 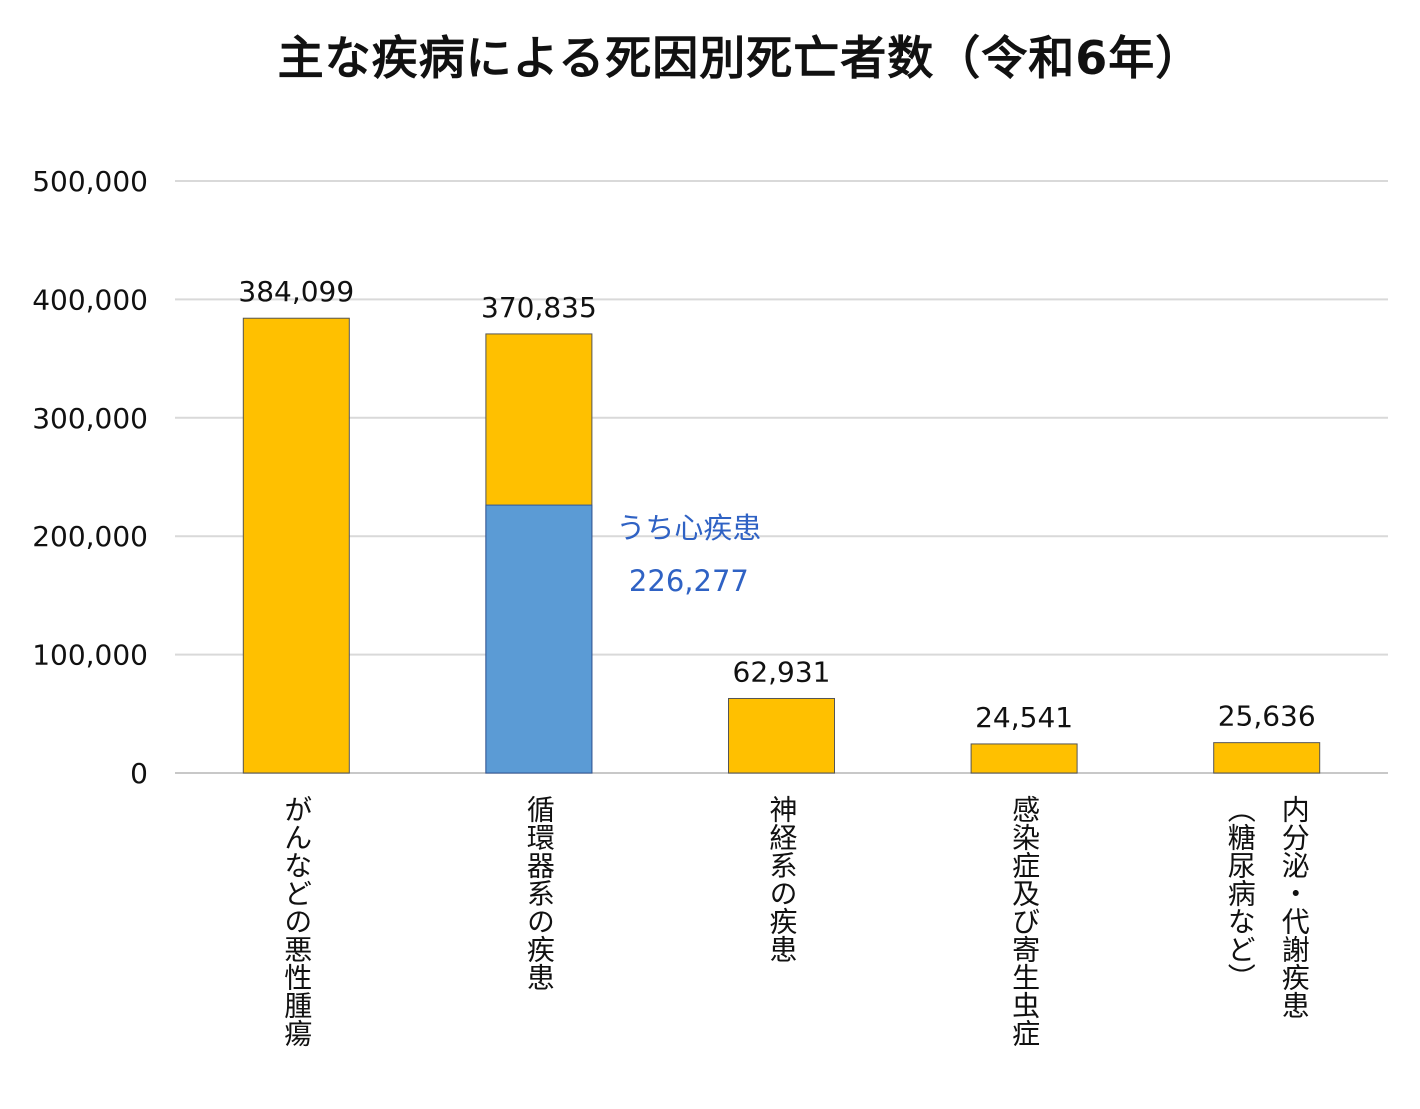 I want to click on y-tick-label: 100,000, so click(x=90, y=655).